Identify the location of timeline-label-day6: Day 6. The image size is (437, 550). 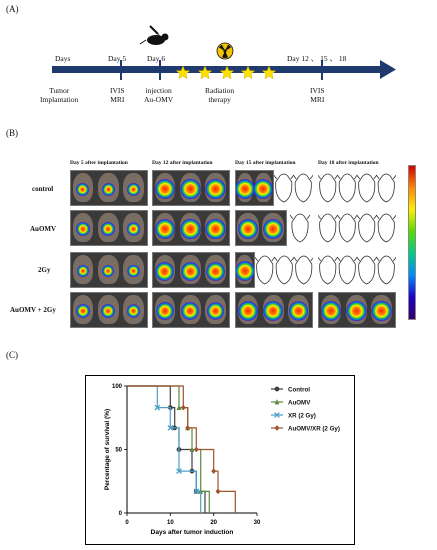
(156, 58).